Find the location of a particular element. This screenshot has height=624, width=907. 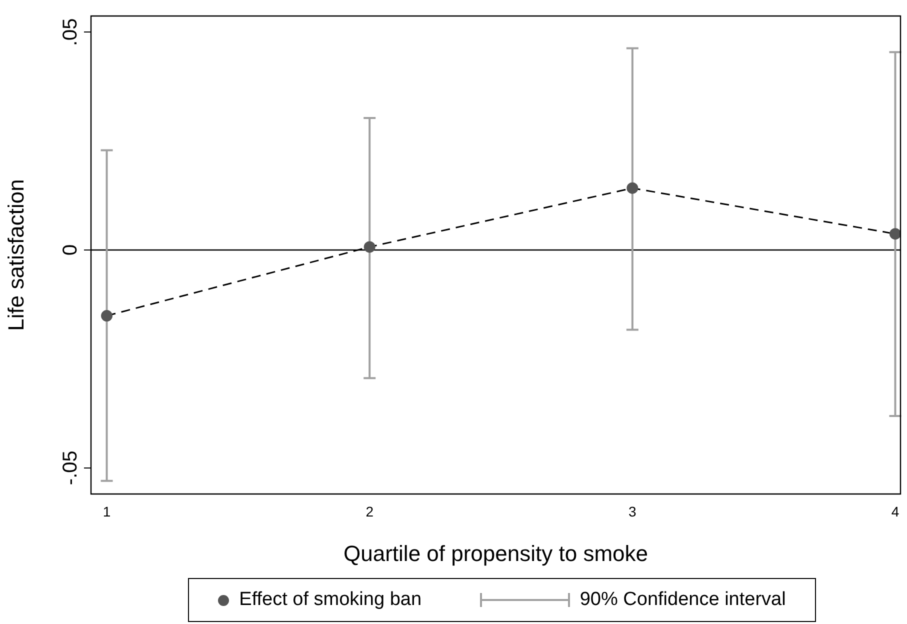

y-tick-label: 0 is located at coordinates (71, 250).